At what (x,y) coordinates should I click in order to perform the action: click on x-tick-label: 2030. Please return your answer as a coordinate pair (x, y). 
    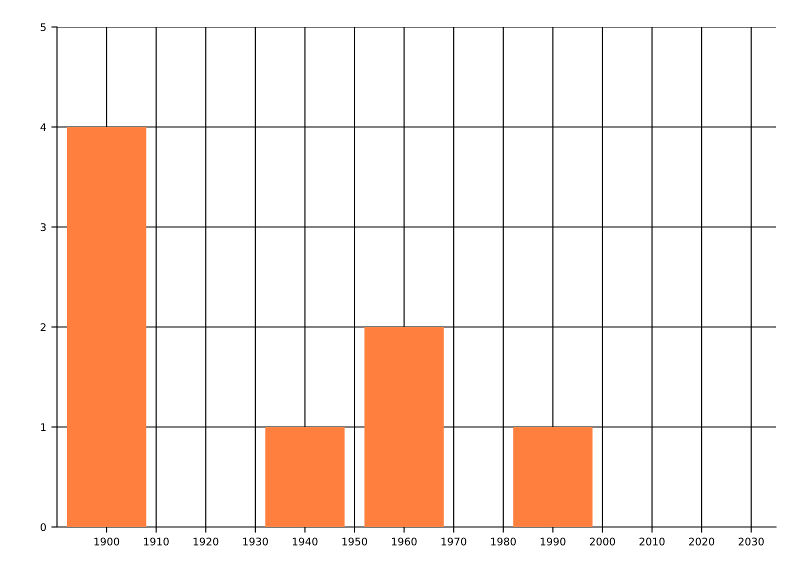
    Looking at the image, I should click on (751, 542).